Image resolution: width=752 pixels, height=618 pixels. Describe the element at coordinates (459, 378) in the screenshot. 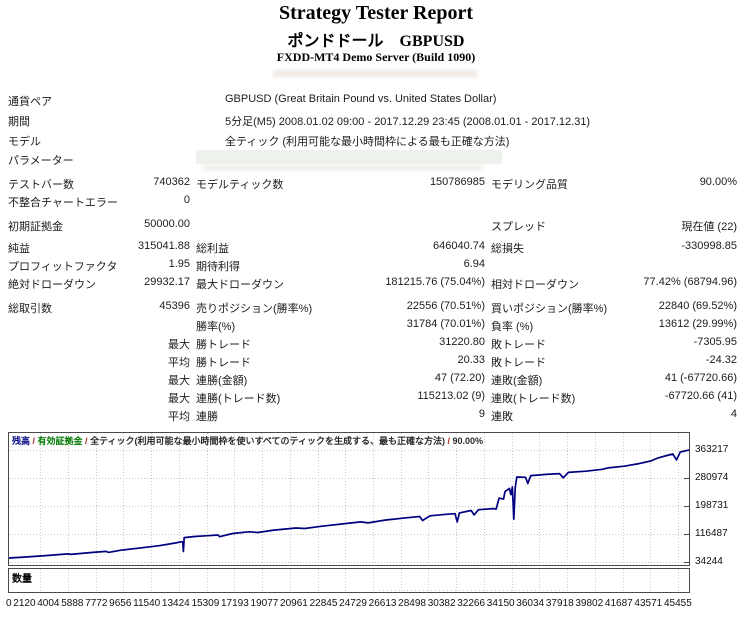

I see `stat-value-2: 47 (72.20)` at that location.